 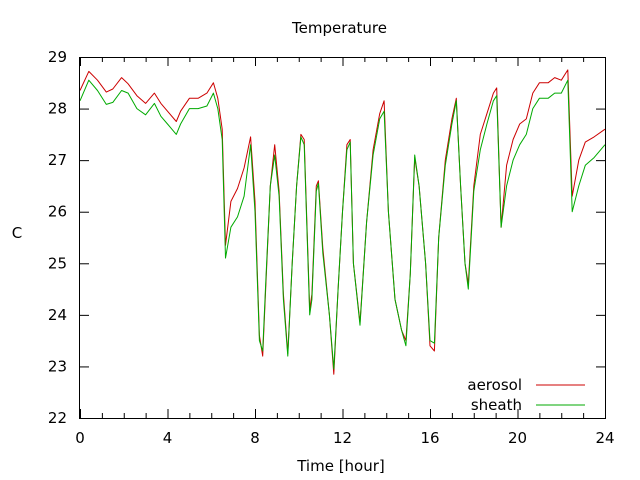 What do you see at coordinates (526, 395) in the screenshot?
I see `chart-legend: aerosol sheath` at bounding box center [526, 395].